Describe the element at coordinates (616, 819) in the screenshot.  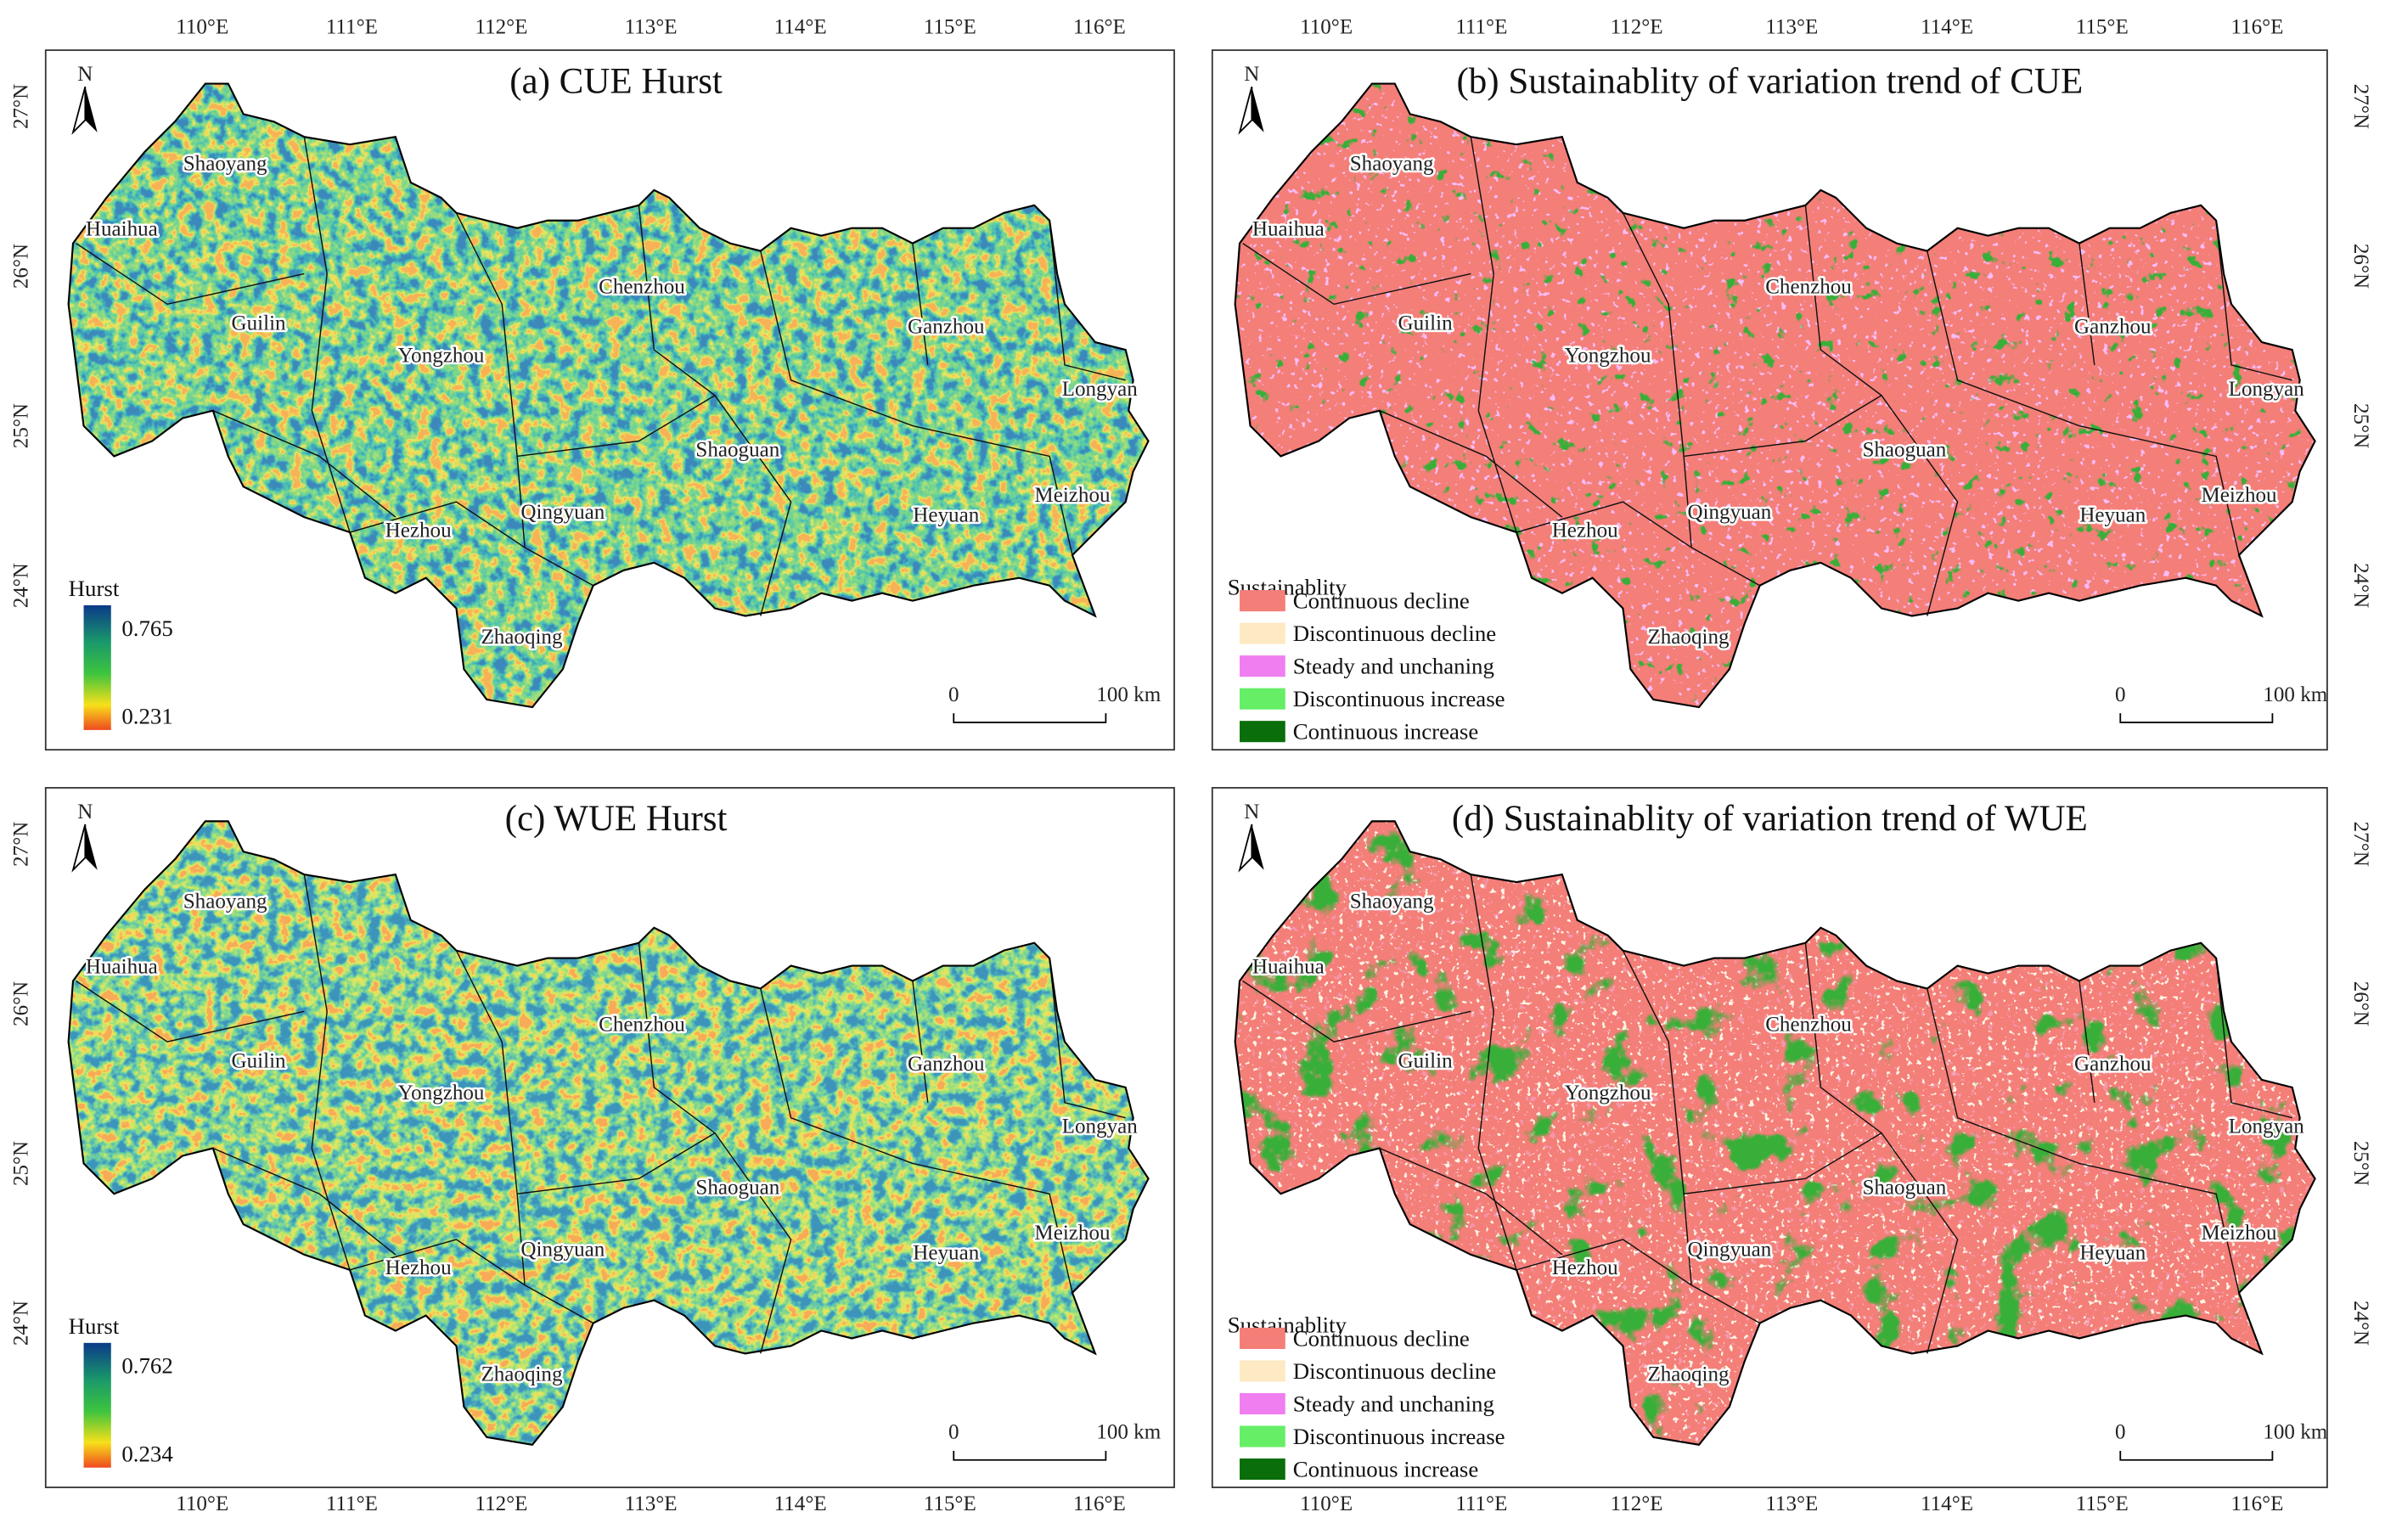
I see `panel-title: (c) WUE Hurst` at that location.